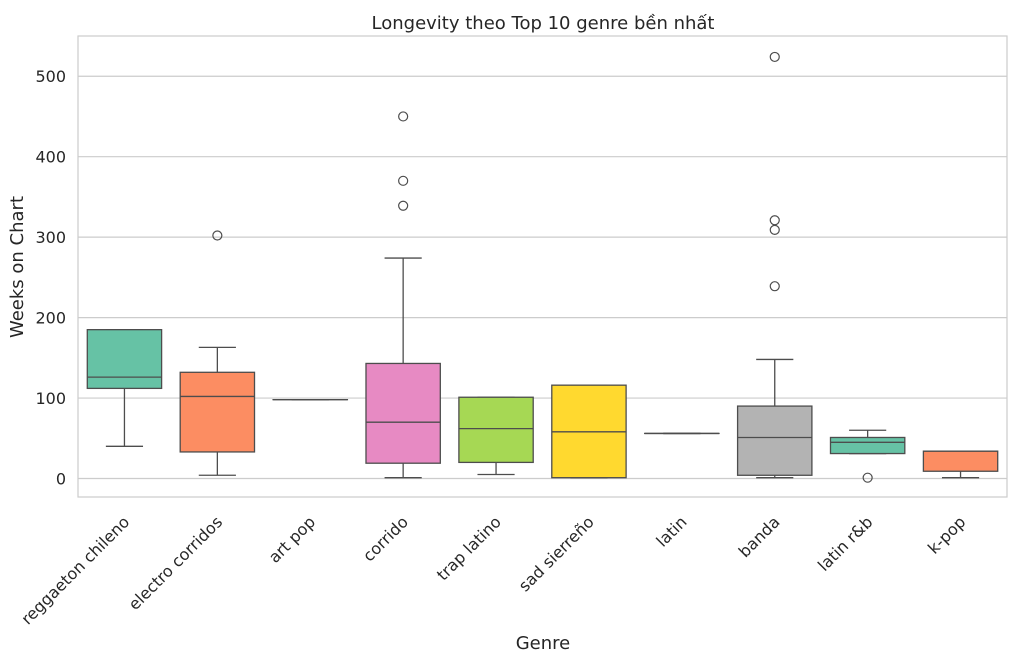  Describe the element at coordinates (845, 543) in the screenshot. I see `x-tick-label: latin r&b` at that location.